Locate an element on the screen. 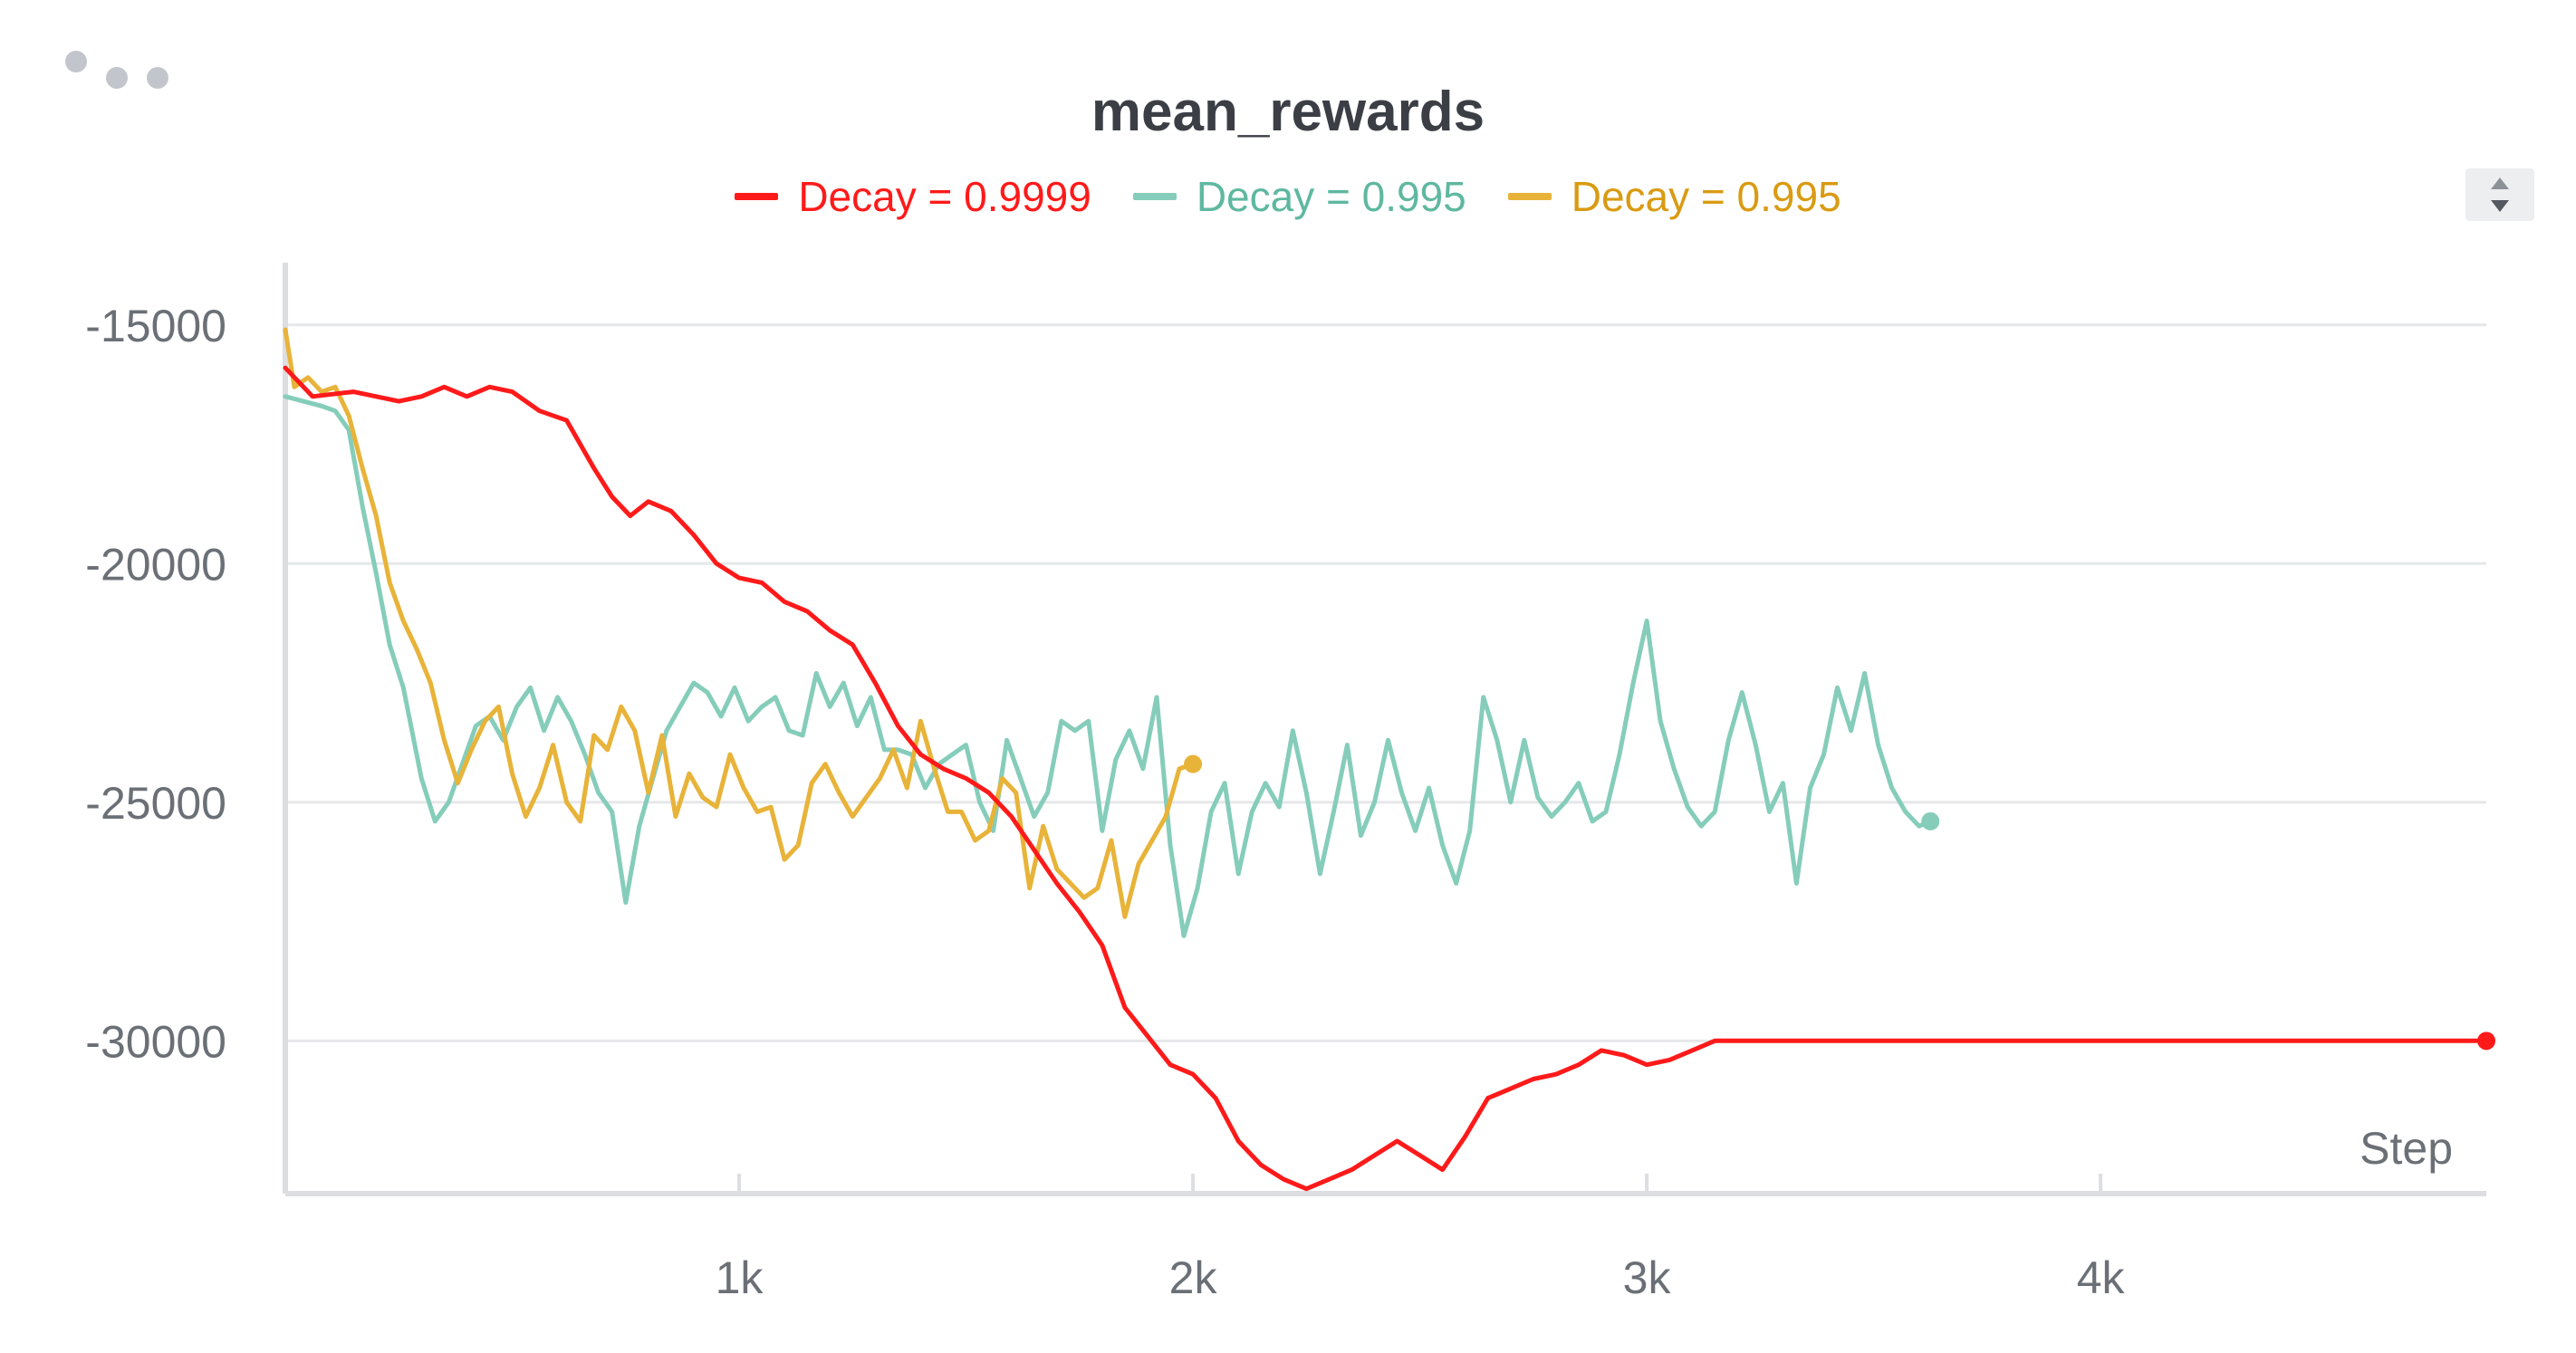 The width and height of the screenshot is (2576, 1353). y-tick-label: -20000 is located at coordinates (155, 565).